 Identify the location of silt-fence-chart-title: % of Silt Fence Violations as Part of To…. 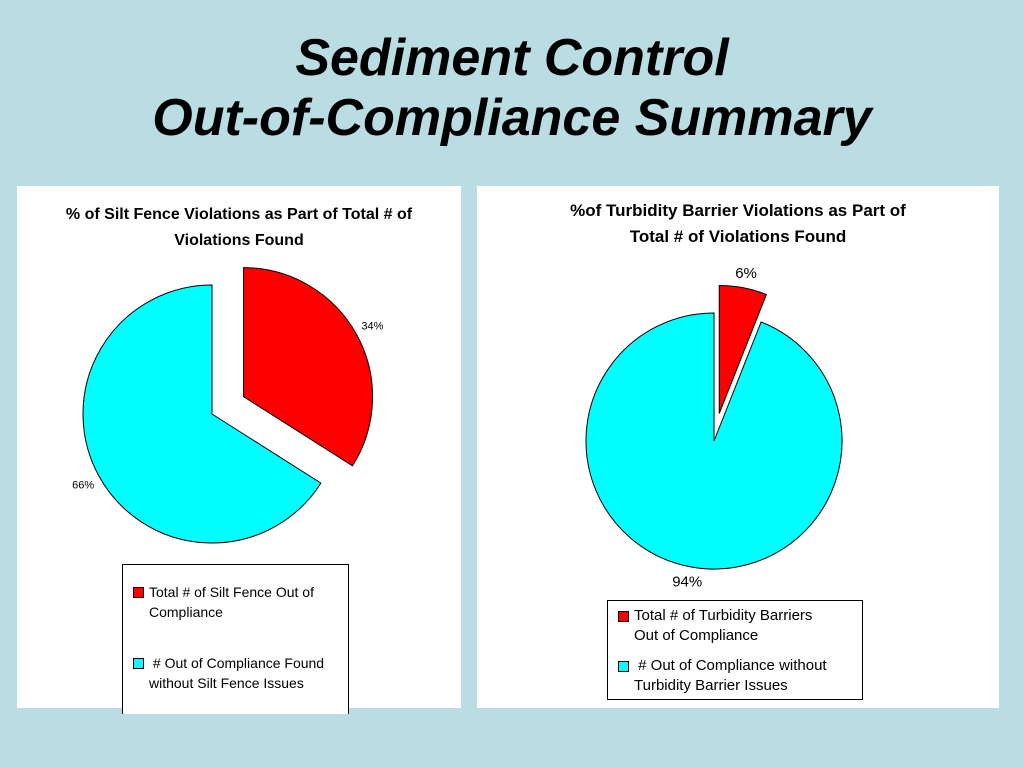
(239, 228).